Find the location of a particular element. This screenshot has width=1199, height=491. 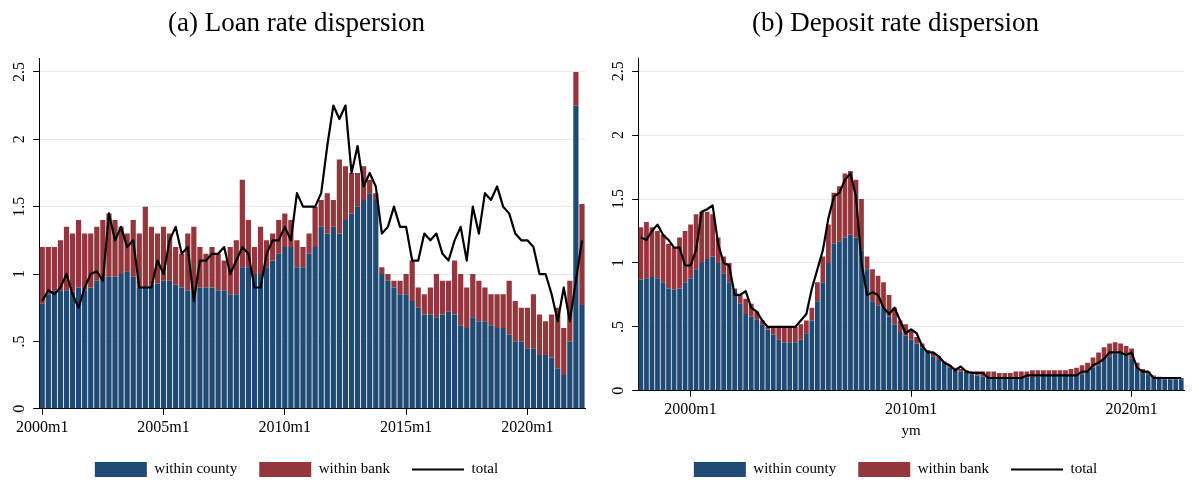

x-axis-title: ym is located at coordinates (911, 429).